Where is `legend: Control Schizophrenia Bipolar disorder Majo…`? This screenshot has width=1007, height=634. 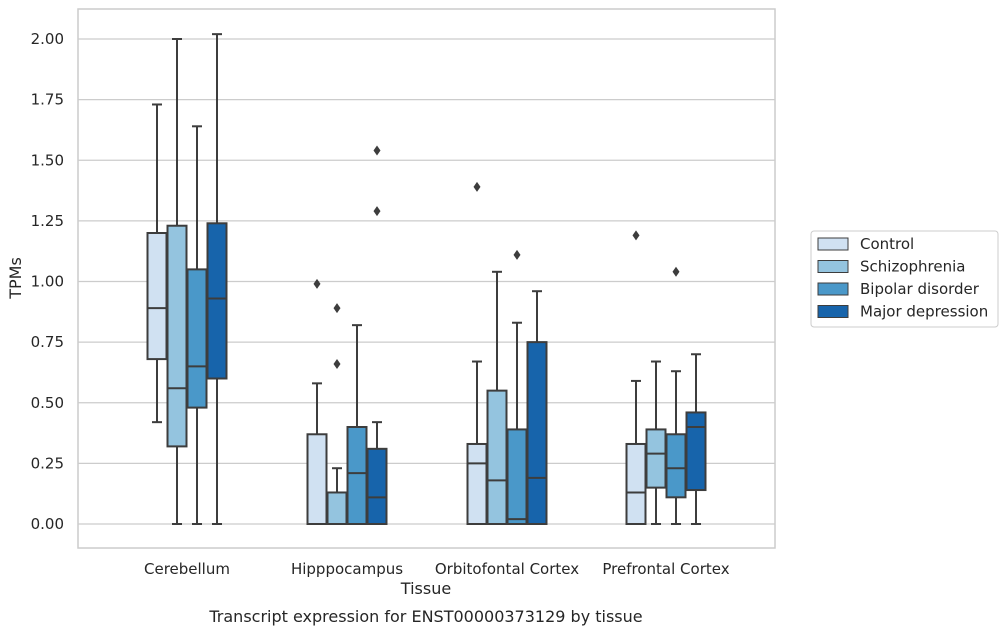
legend: Control Schizophrenia Bipolar disorder Majo… is located at coordinates (904, 279).